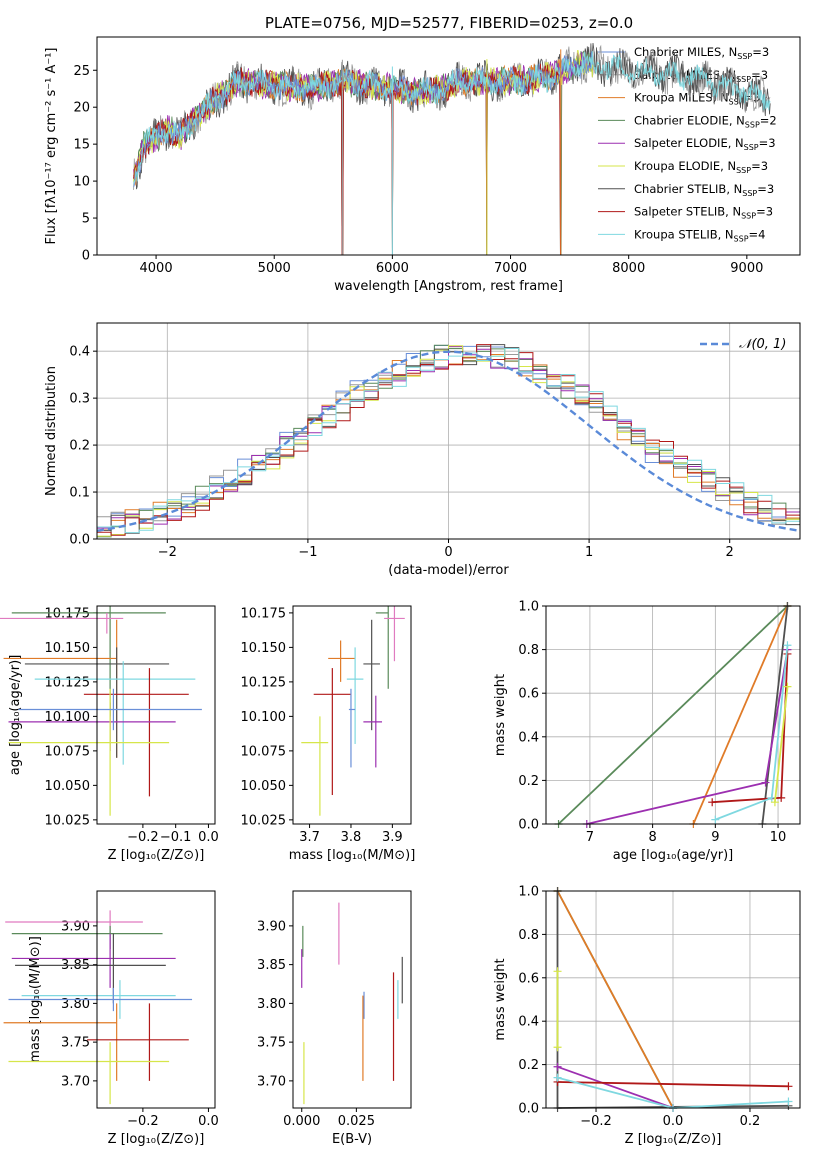  I want to click on x-tick-label: 9, so click(715, 837).